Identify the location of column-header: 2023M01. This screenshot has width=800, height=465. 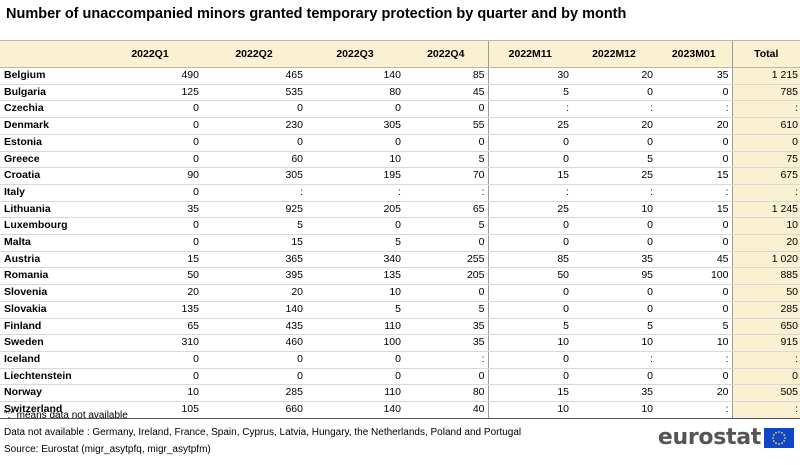
(694, 54).